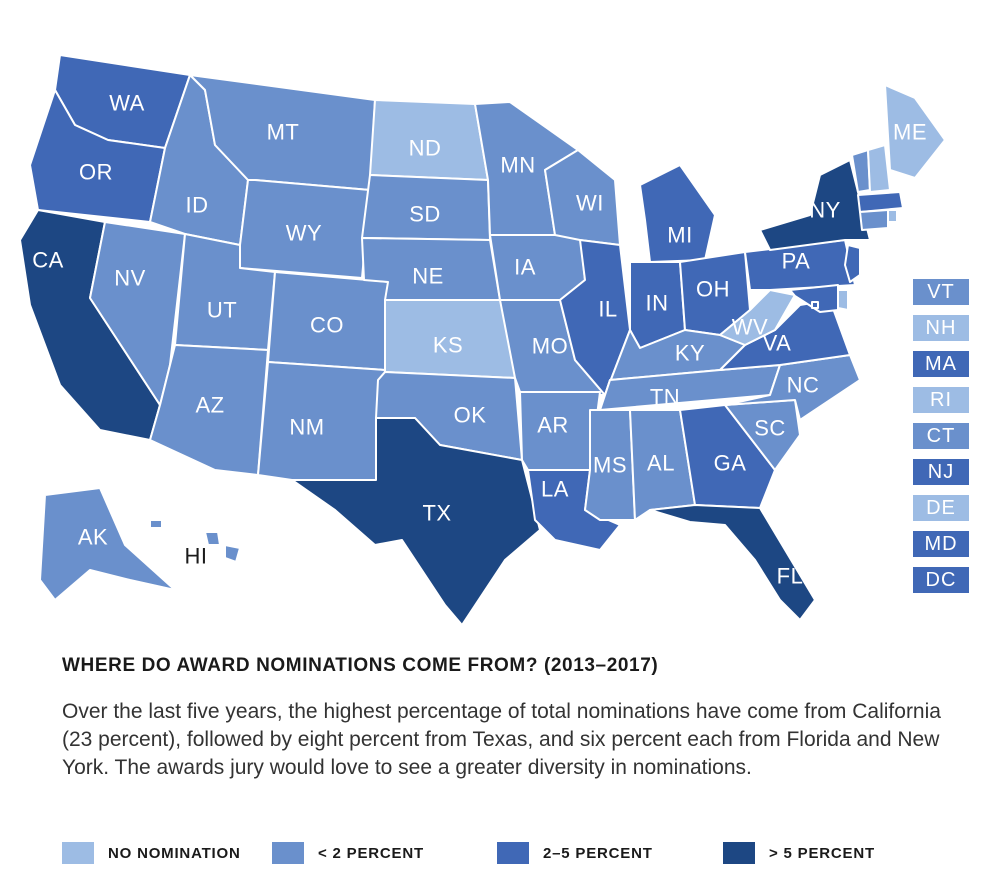 The image size is (1000, 889). I want to click on state-label-ny: NY, so click(825, 210).